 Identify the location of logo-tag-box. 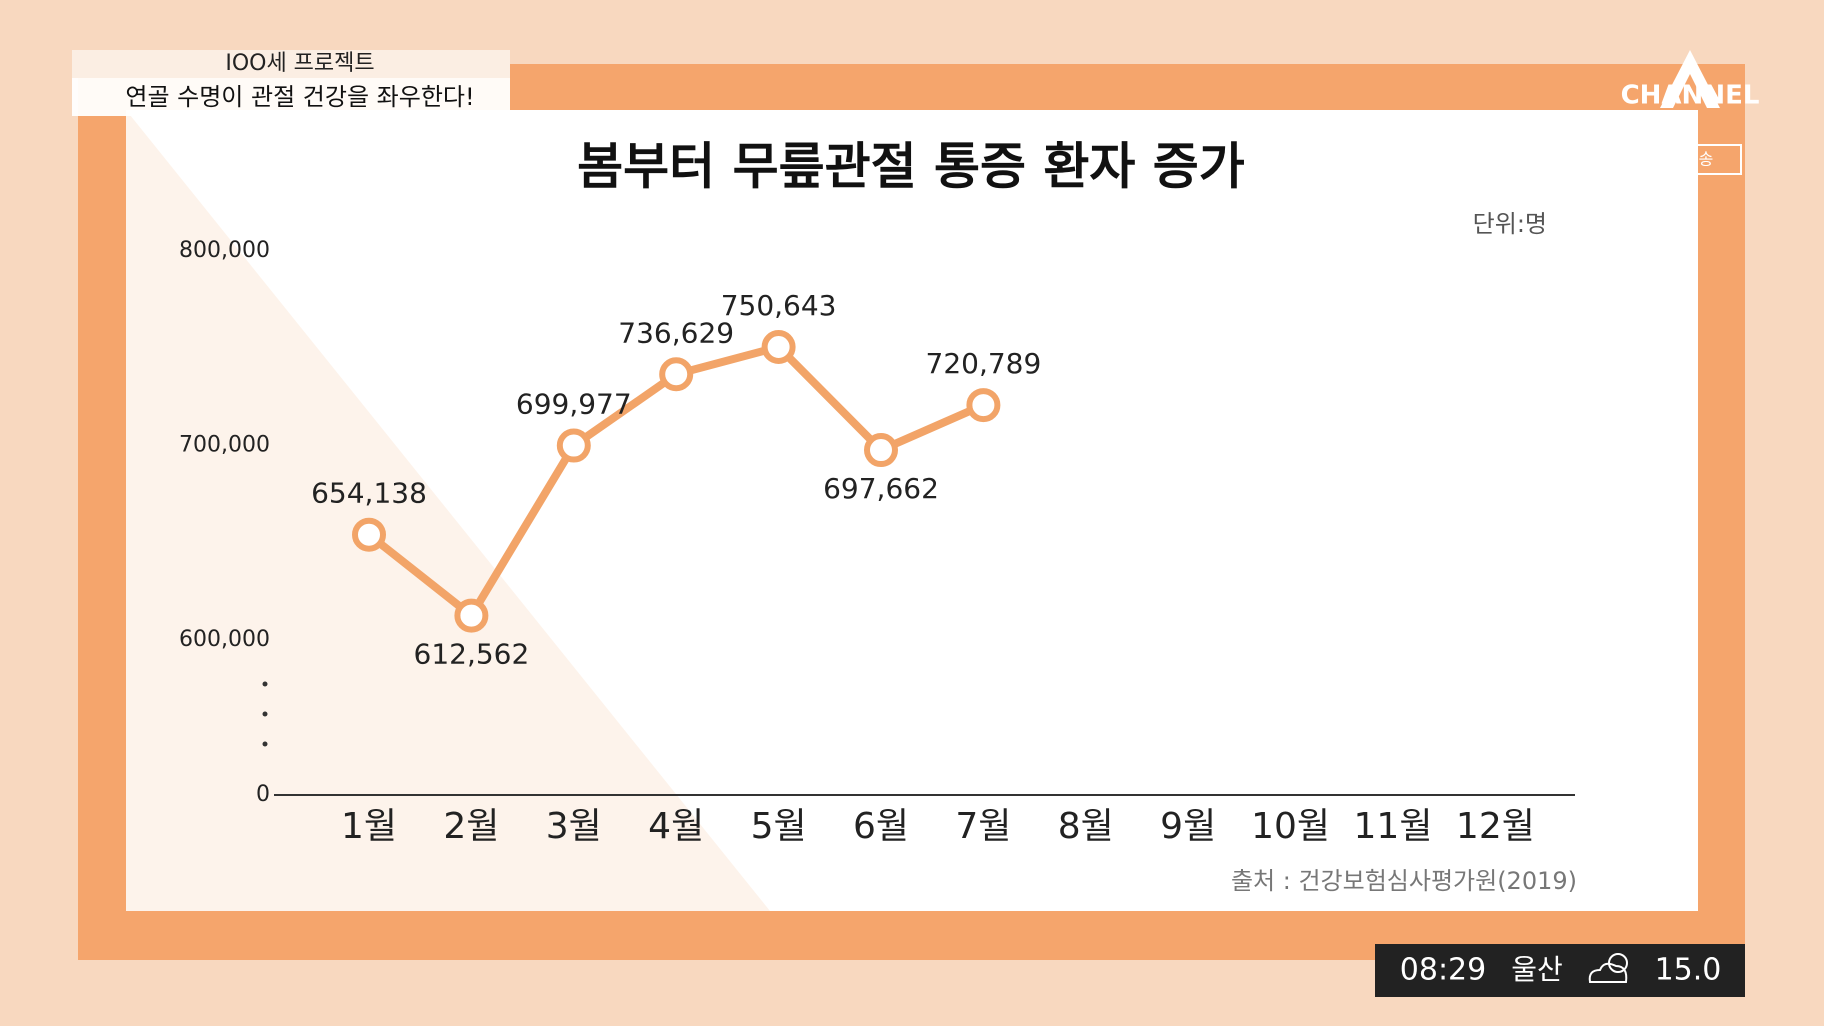
(1708, 159).